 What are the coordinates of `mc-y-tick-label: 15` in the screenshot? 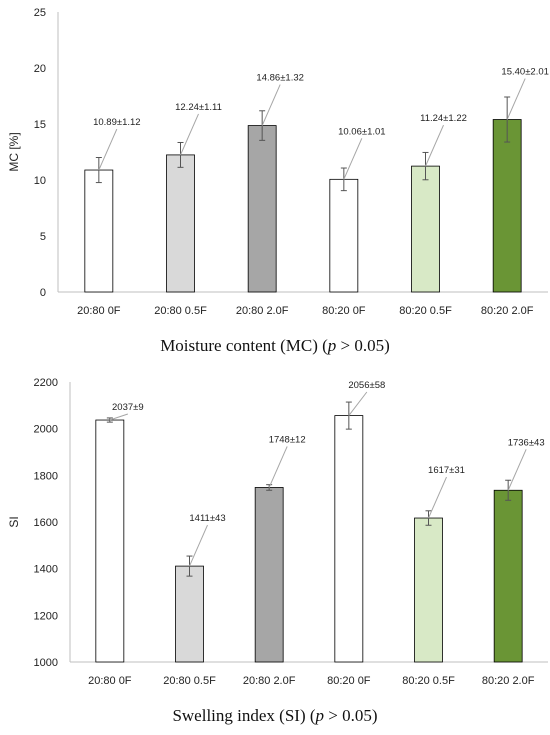 It's located at (40, 125).